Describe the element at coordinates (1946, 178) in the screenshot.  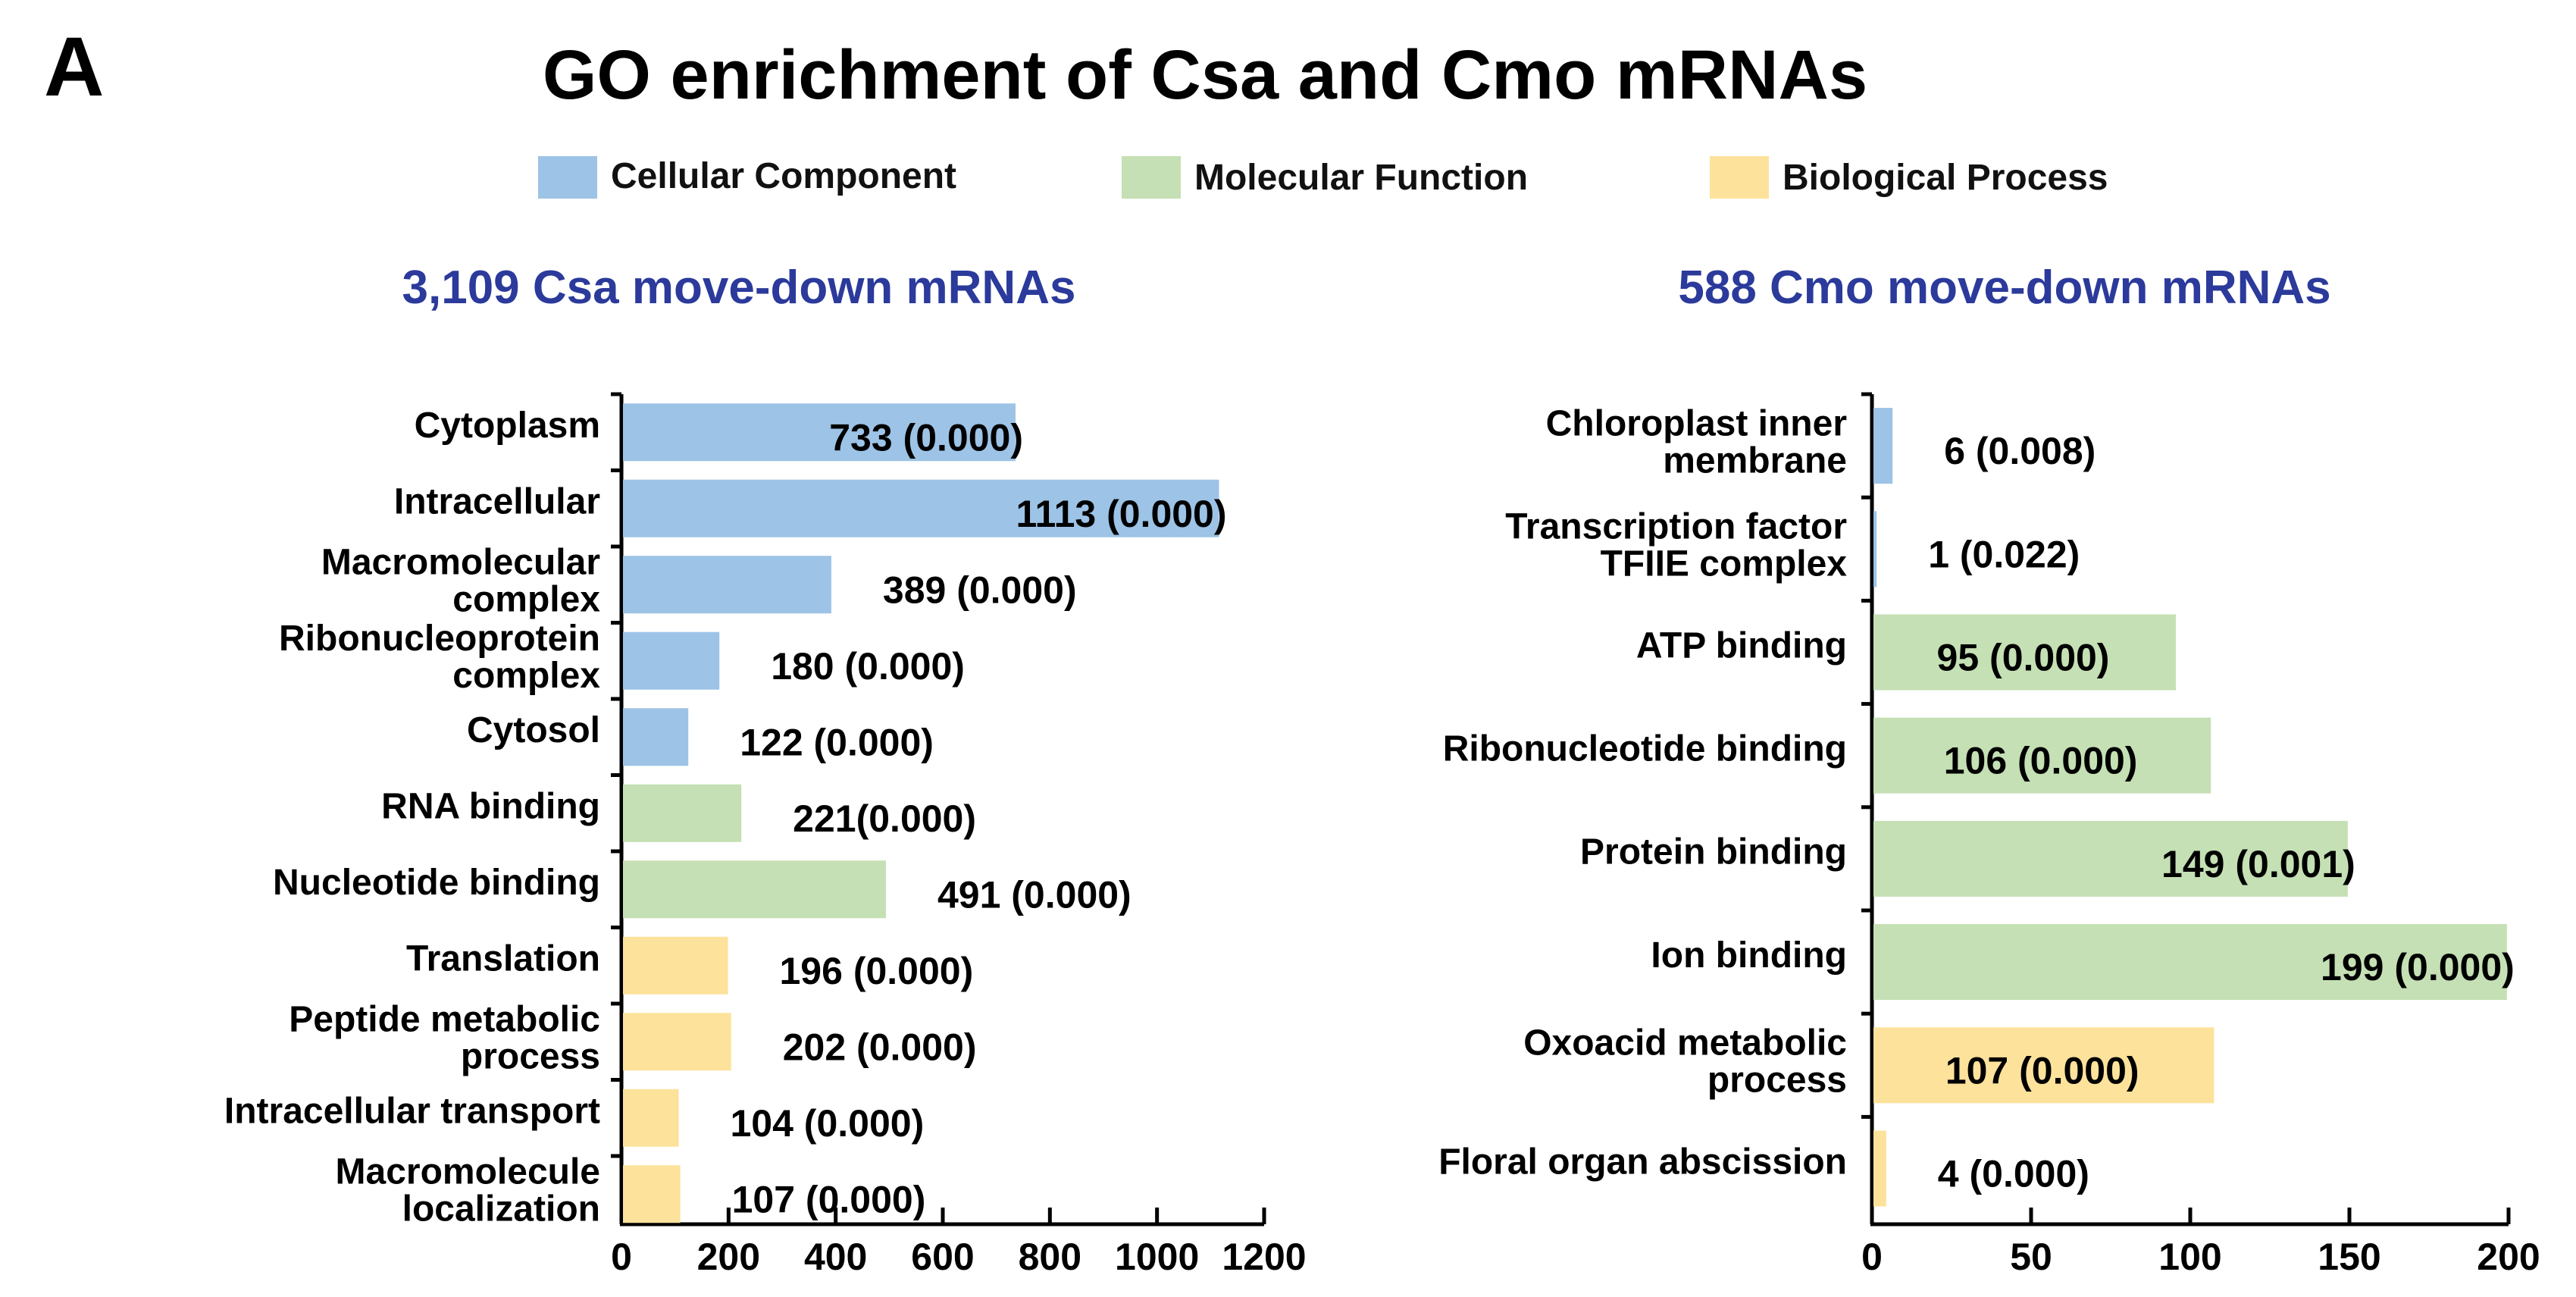
I see `legend-label-biological-process: Biological Process` at that location.